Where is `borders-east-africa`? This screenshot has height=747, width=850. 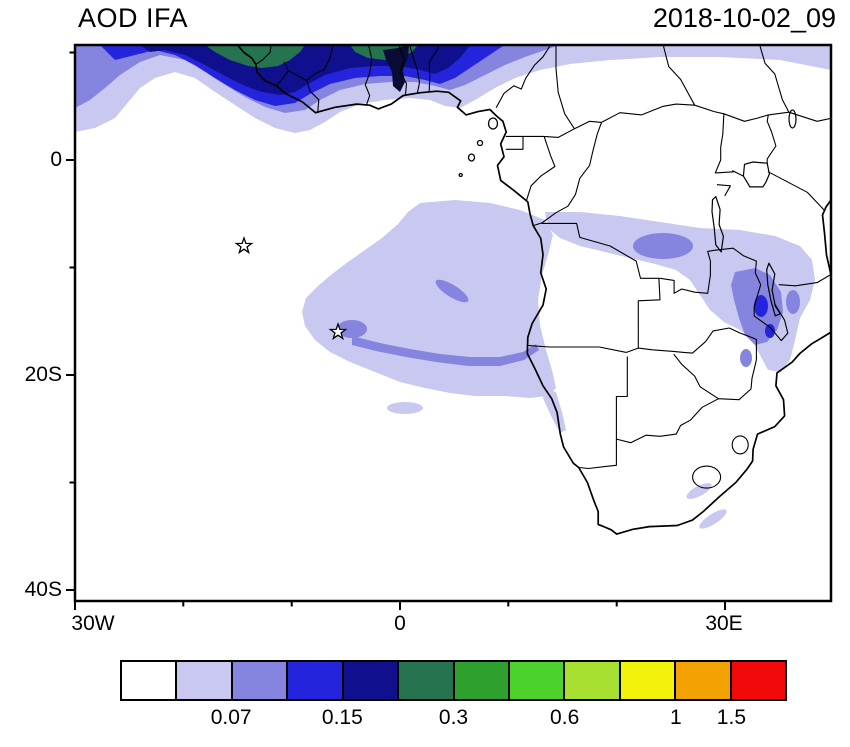 borders-east-africa is located at coordinates (772, 128).